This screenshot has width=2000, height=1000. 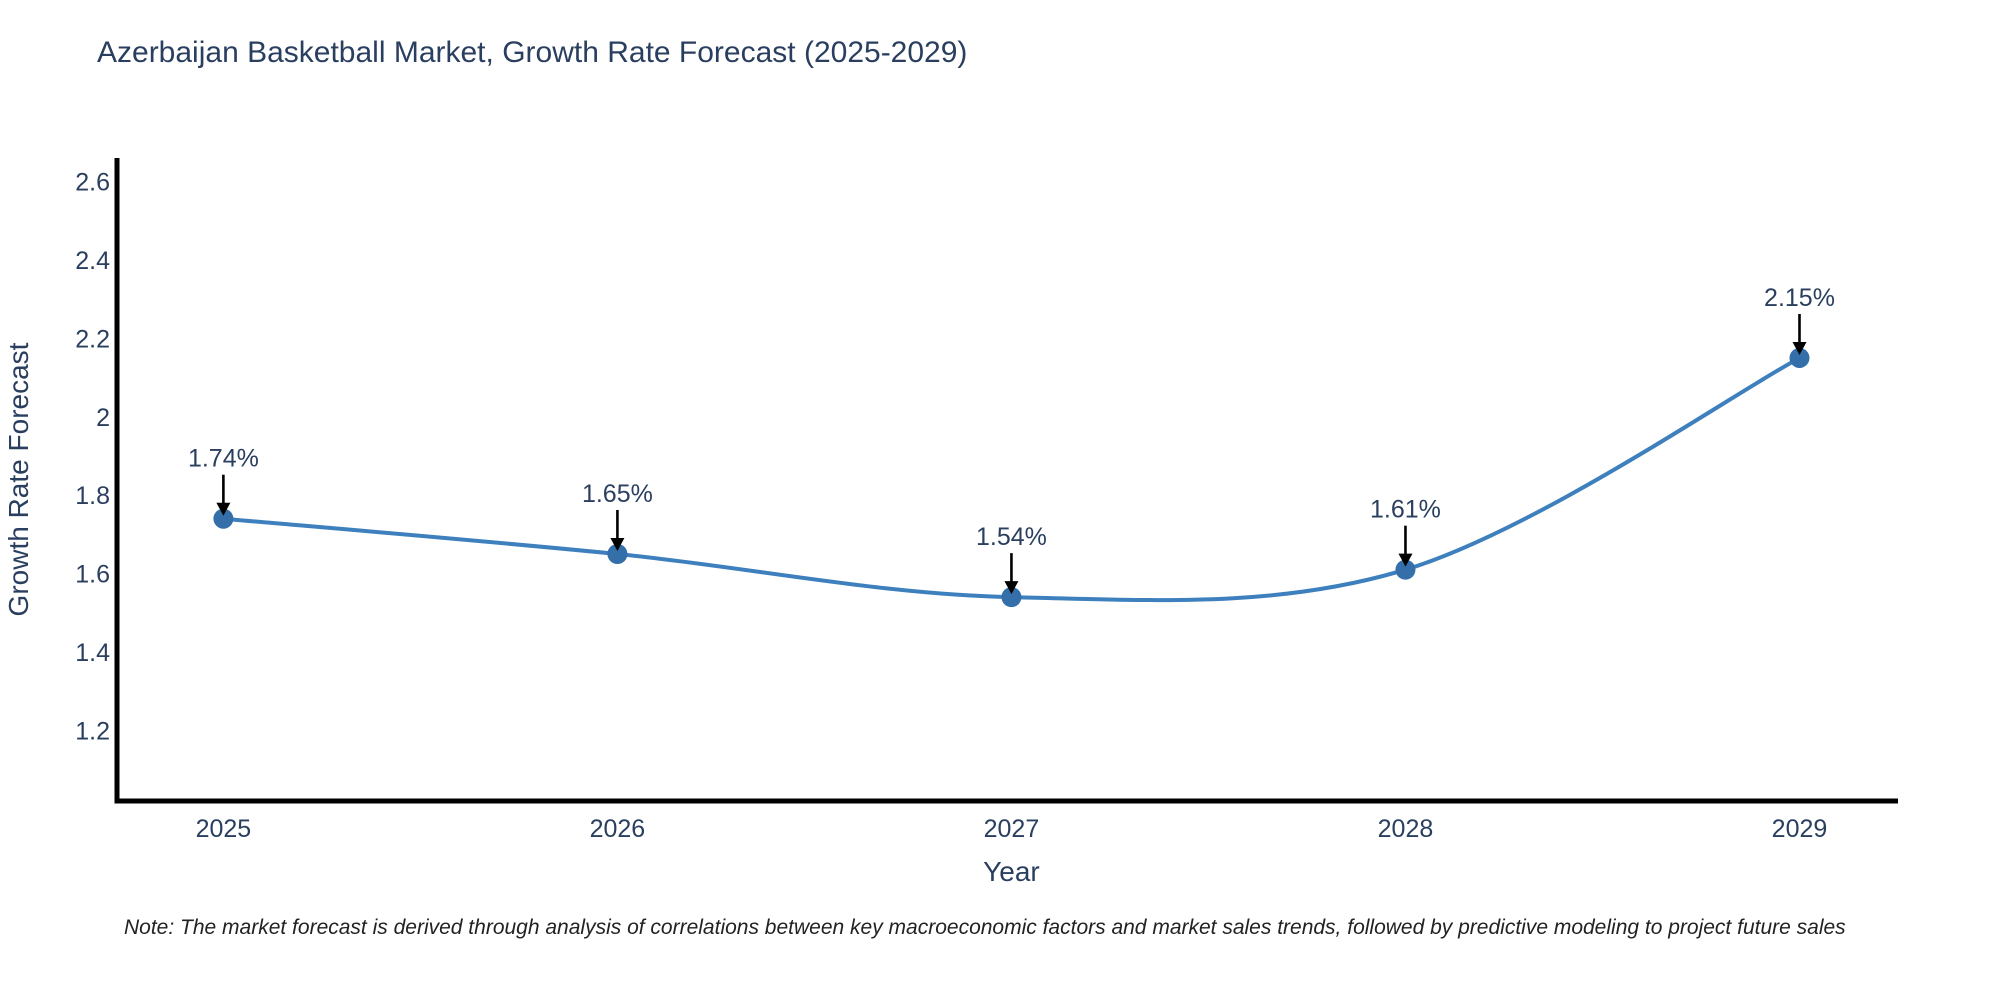 What do you see at coordinates (92, 496) in the screenshot?
I see `y-tick-label: 1.8` at bounding box center [92, 496].